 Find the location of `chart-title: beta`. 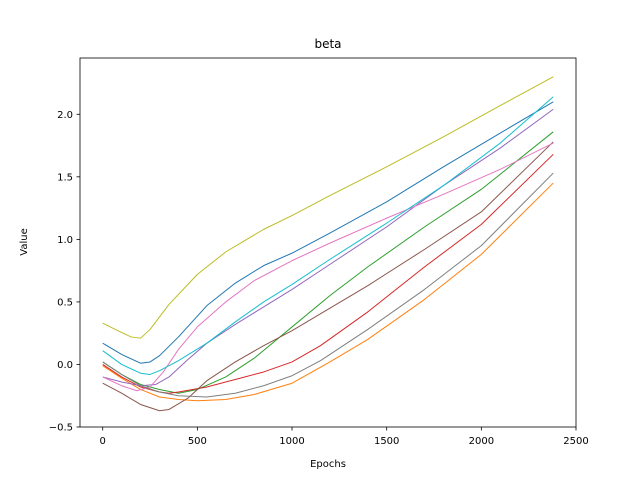

chart-title: beta is located at coordinates (327, 44).